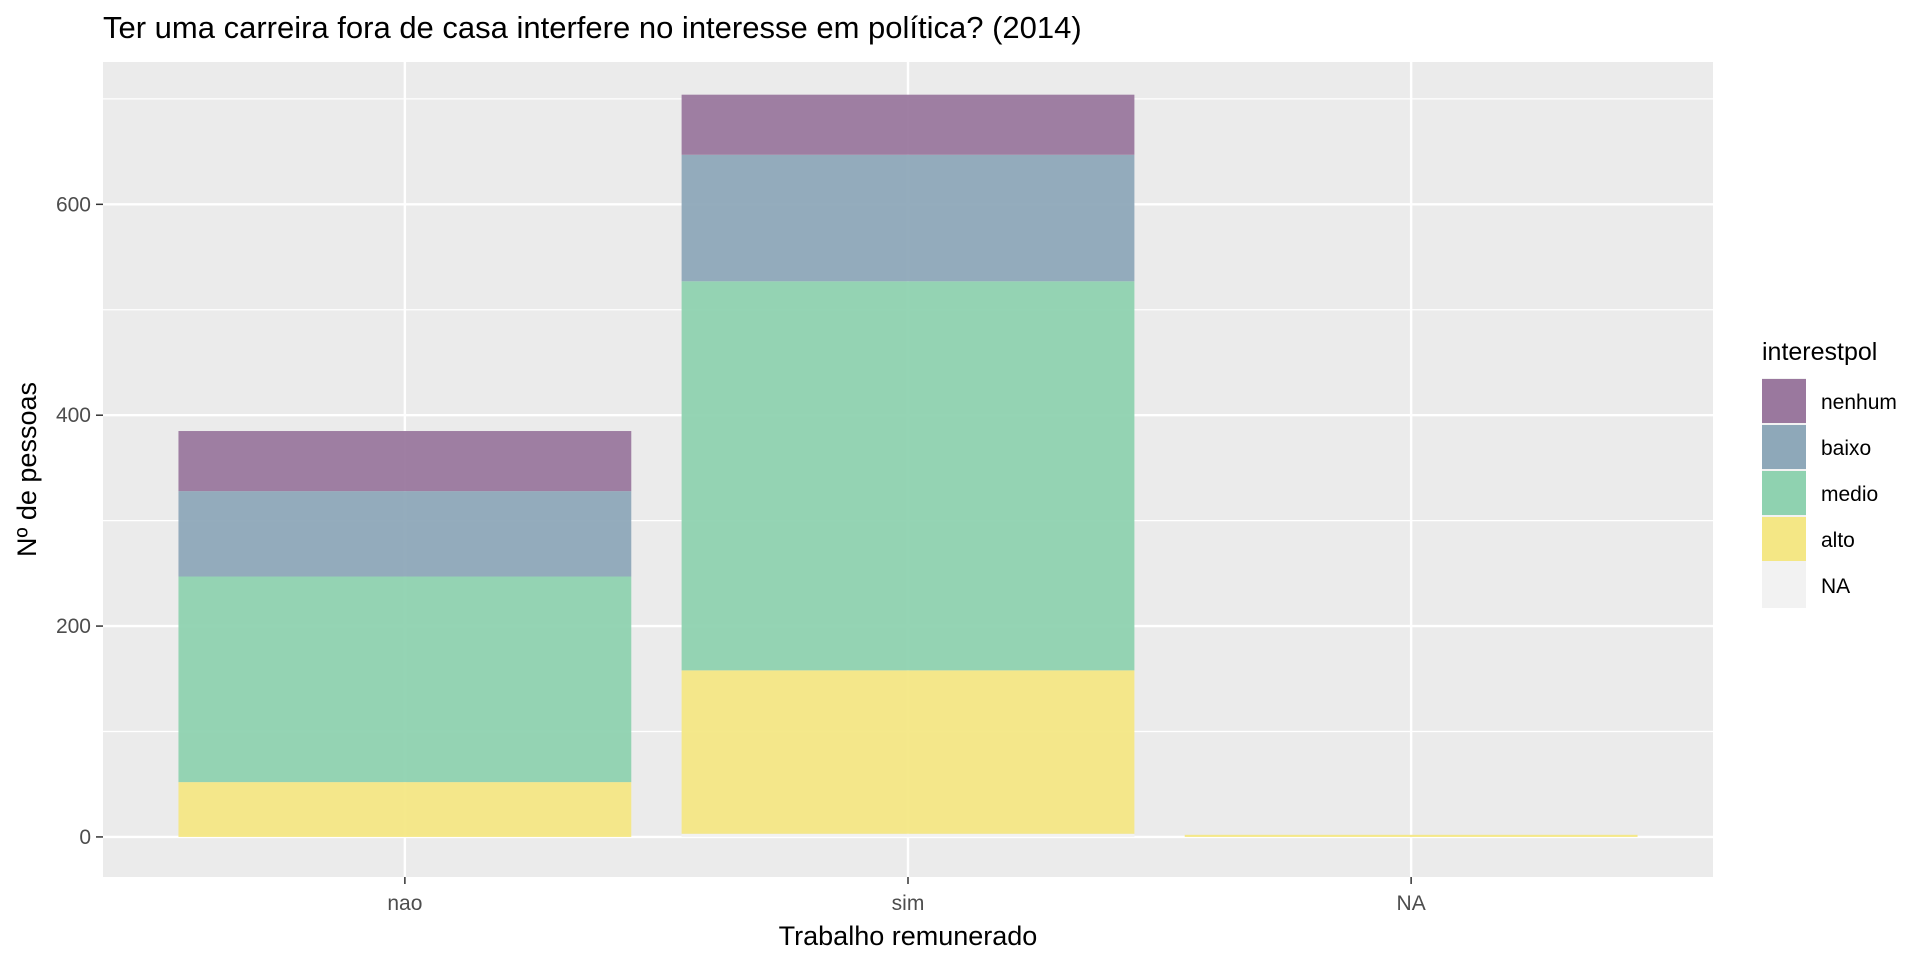 This screenshot has width=1920, height=960. What do you see at coordinates (1411, 903) in the screenshot?
I see `x-tick-label: NA` at bounding box center [1411, 903].